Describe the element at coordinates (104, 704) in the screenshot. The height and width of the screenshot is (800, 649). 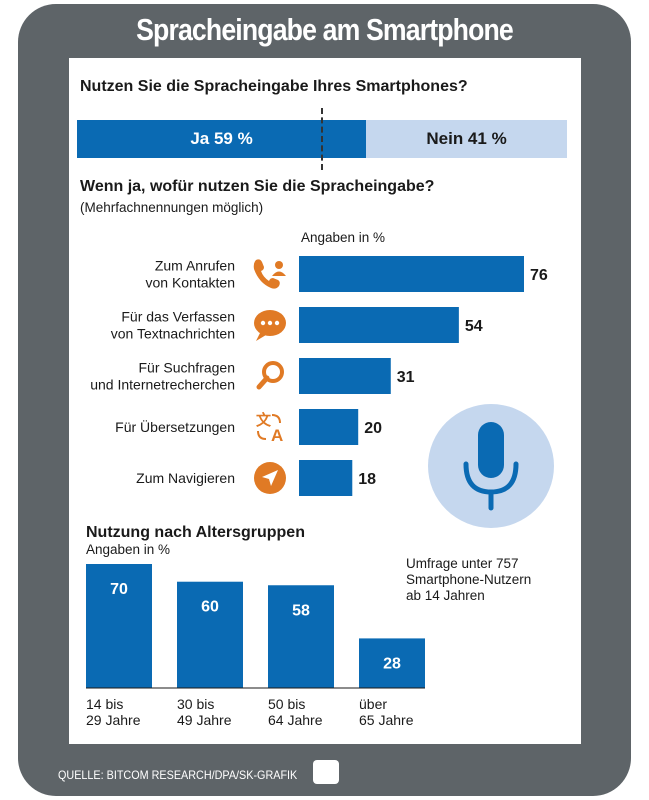
I see `age-category-label: 14 bis` at that location.